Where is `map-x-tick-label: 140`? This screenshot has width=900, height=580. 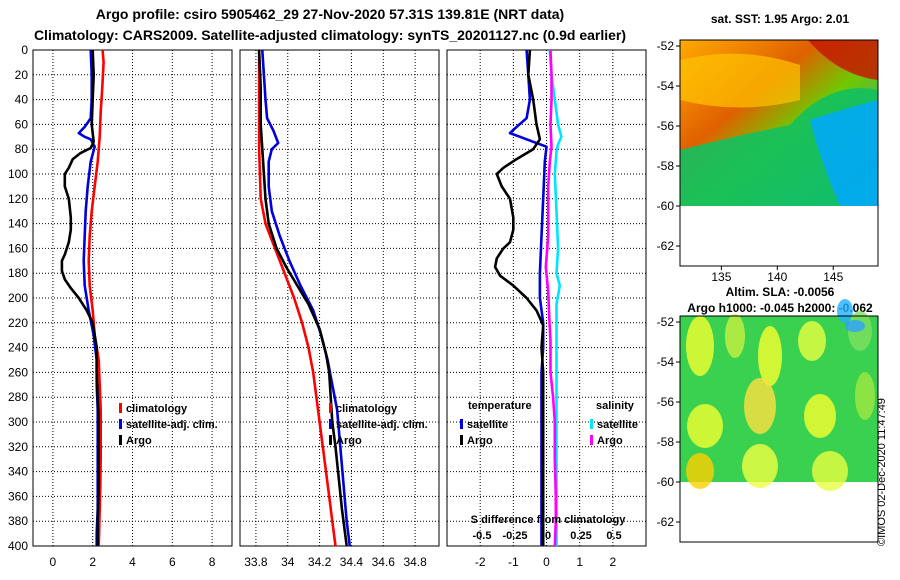 map-x-tick-label: 140 is located at coordinates (777, 277).